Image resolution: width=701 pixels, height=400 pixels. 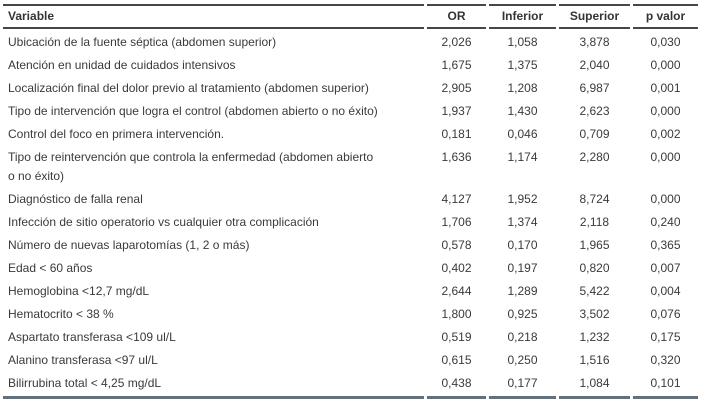 What do you see at coordinates (50, 268) in the screenshot?
I see `variable-cell: Edad < 60 años` at bounding box center [50, 268].